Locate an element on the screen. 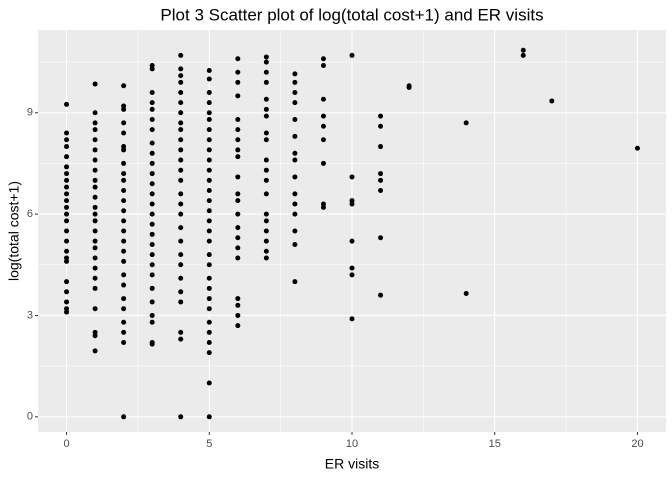 The height and width of the screenshot is (480, 672). x-tick-label: 10 is located at coordinates (352, 444).